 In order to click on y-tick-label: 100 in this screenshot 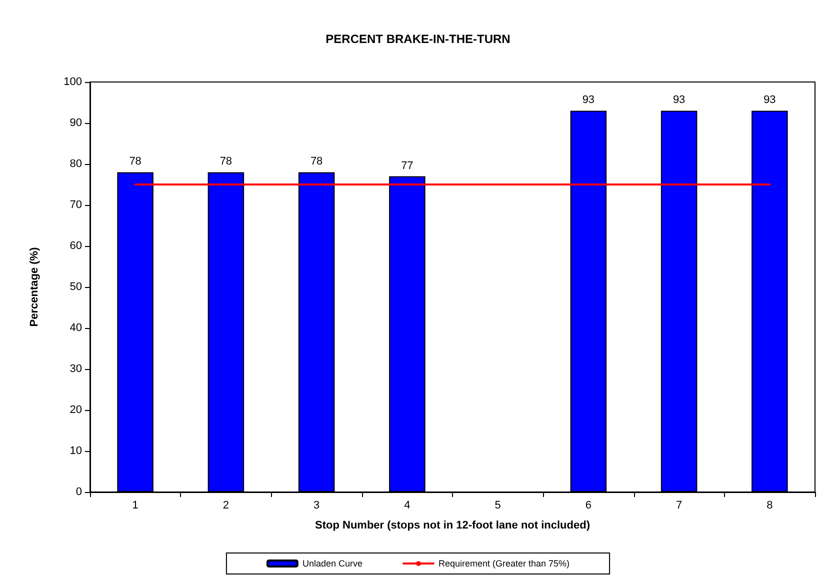, I will do `click(73, 82)`.